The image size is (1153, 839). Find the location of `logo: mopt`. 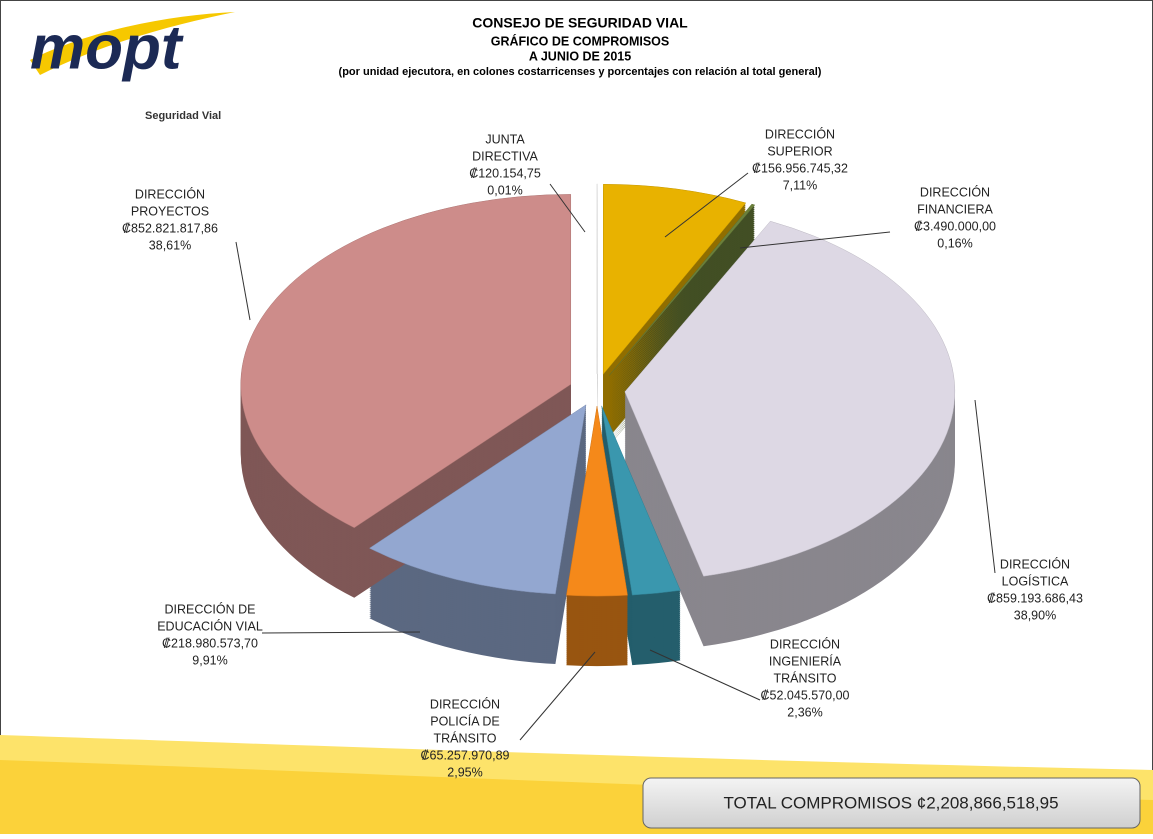

logo: mopt is located at coordinates (107, 47).